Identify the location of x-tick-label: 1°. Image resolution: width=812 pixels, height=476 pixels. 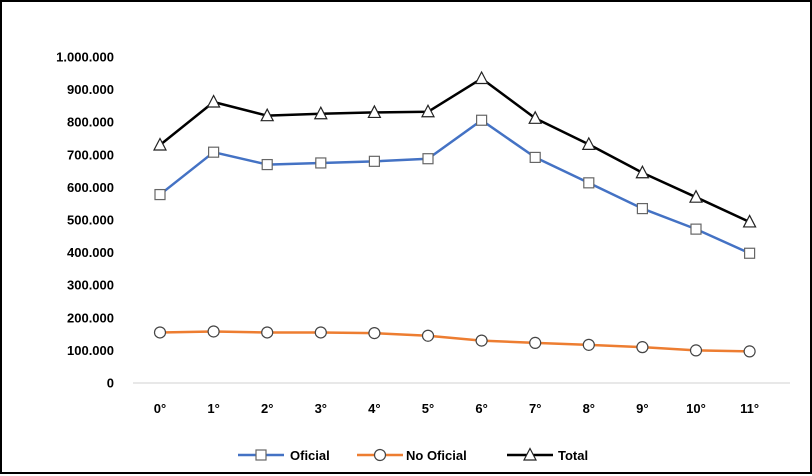
(213, 408).